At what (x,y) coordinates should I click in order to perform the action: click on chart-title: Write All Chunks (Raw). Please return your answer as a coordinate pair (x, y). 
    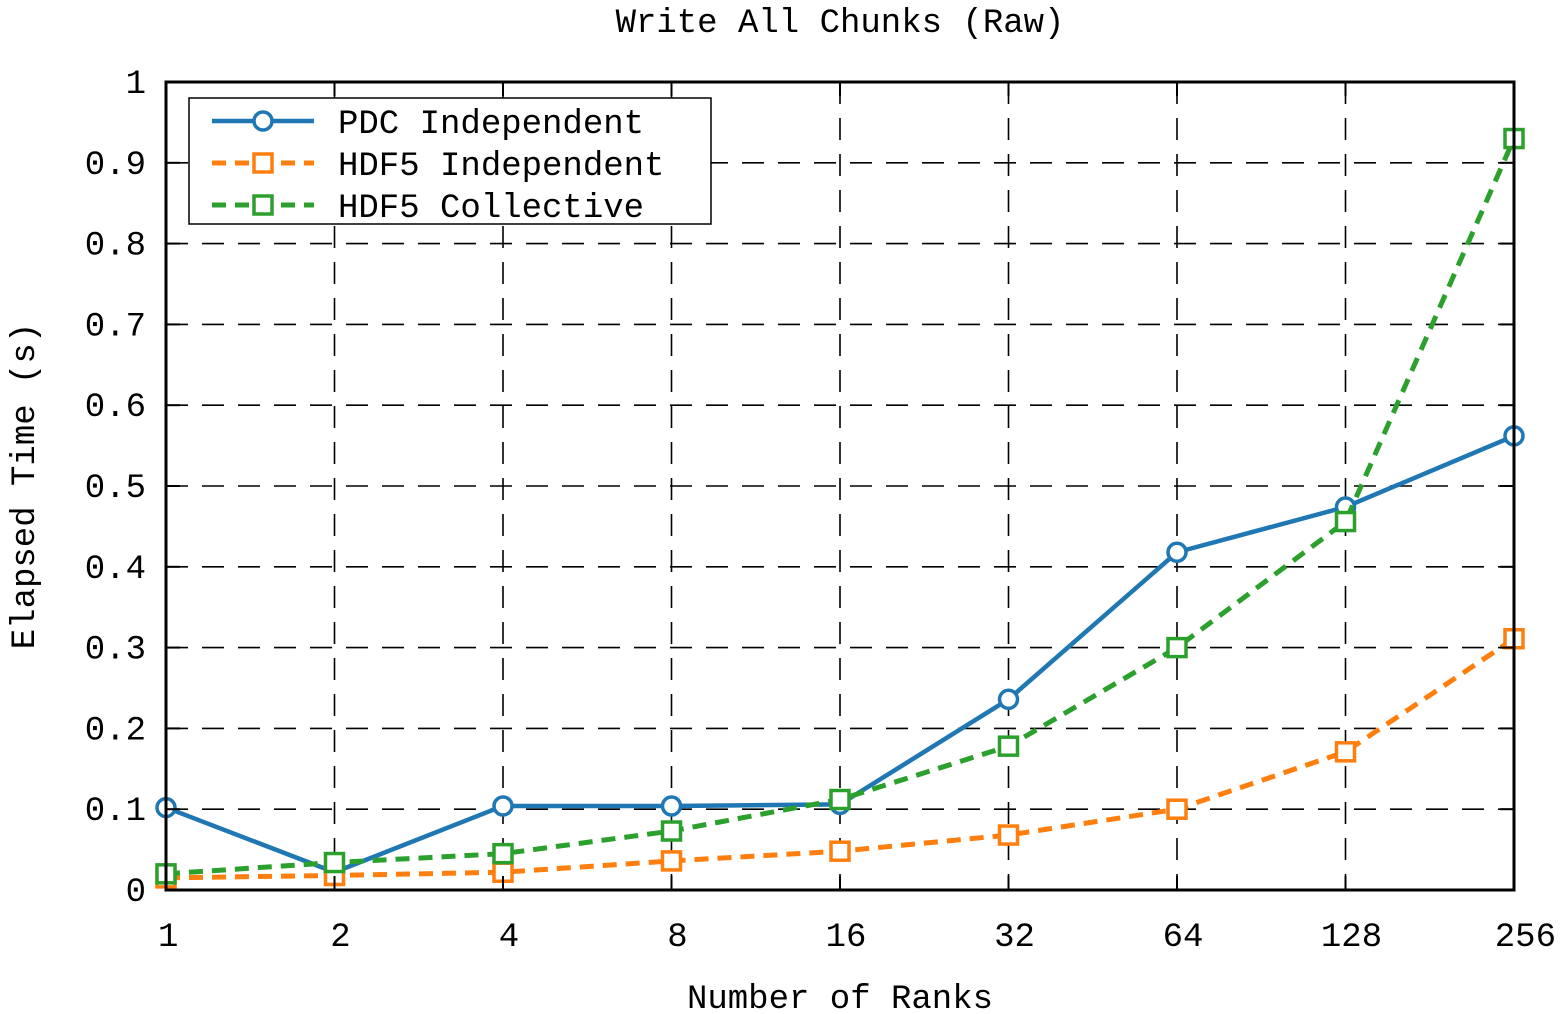
    Looking at the image, I should click on (840, 24).